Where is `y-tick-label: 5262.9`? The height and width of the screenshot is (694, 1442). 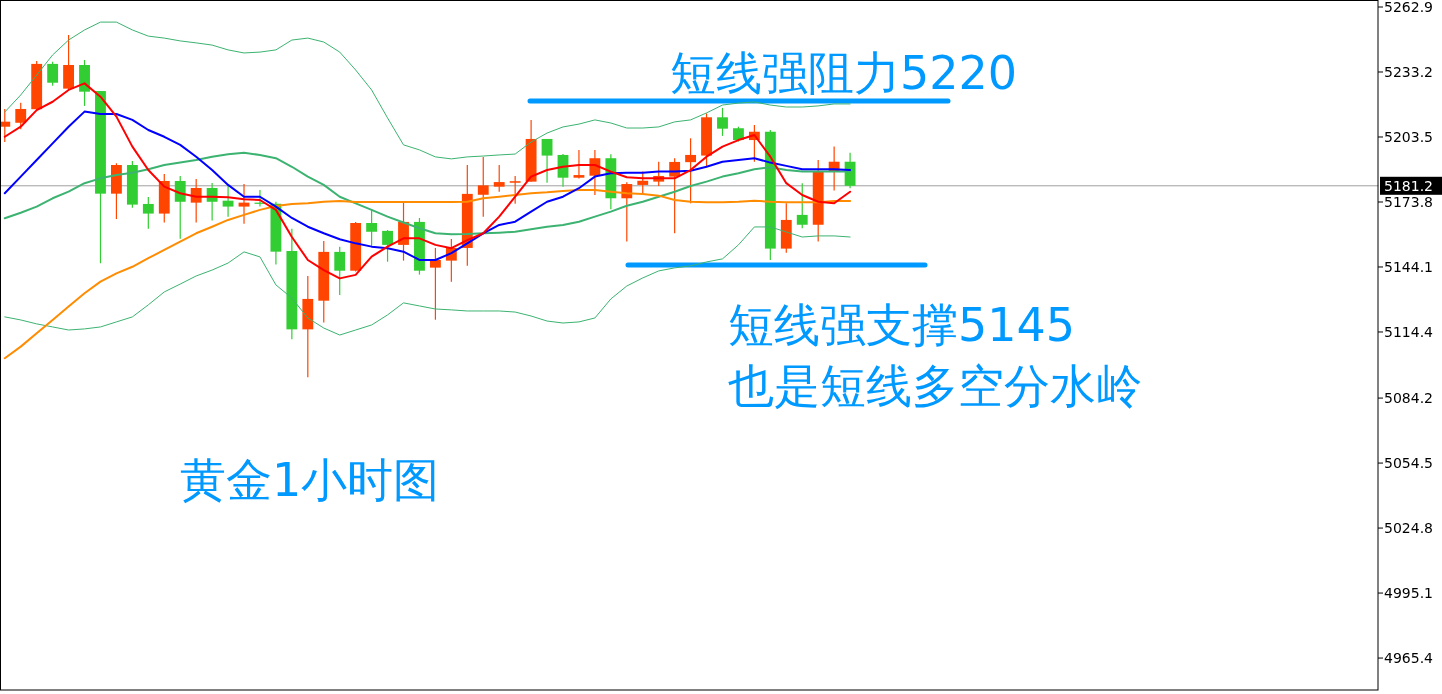 y-tick-label: 5262.9 is located at coordinates (1408, 7).